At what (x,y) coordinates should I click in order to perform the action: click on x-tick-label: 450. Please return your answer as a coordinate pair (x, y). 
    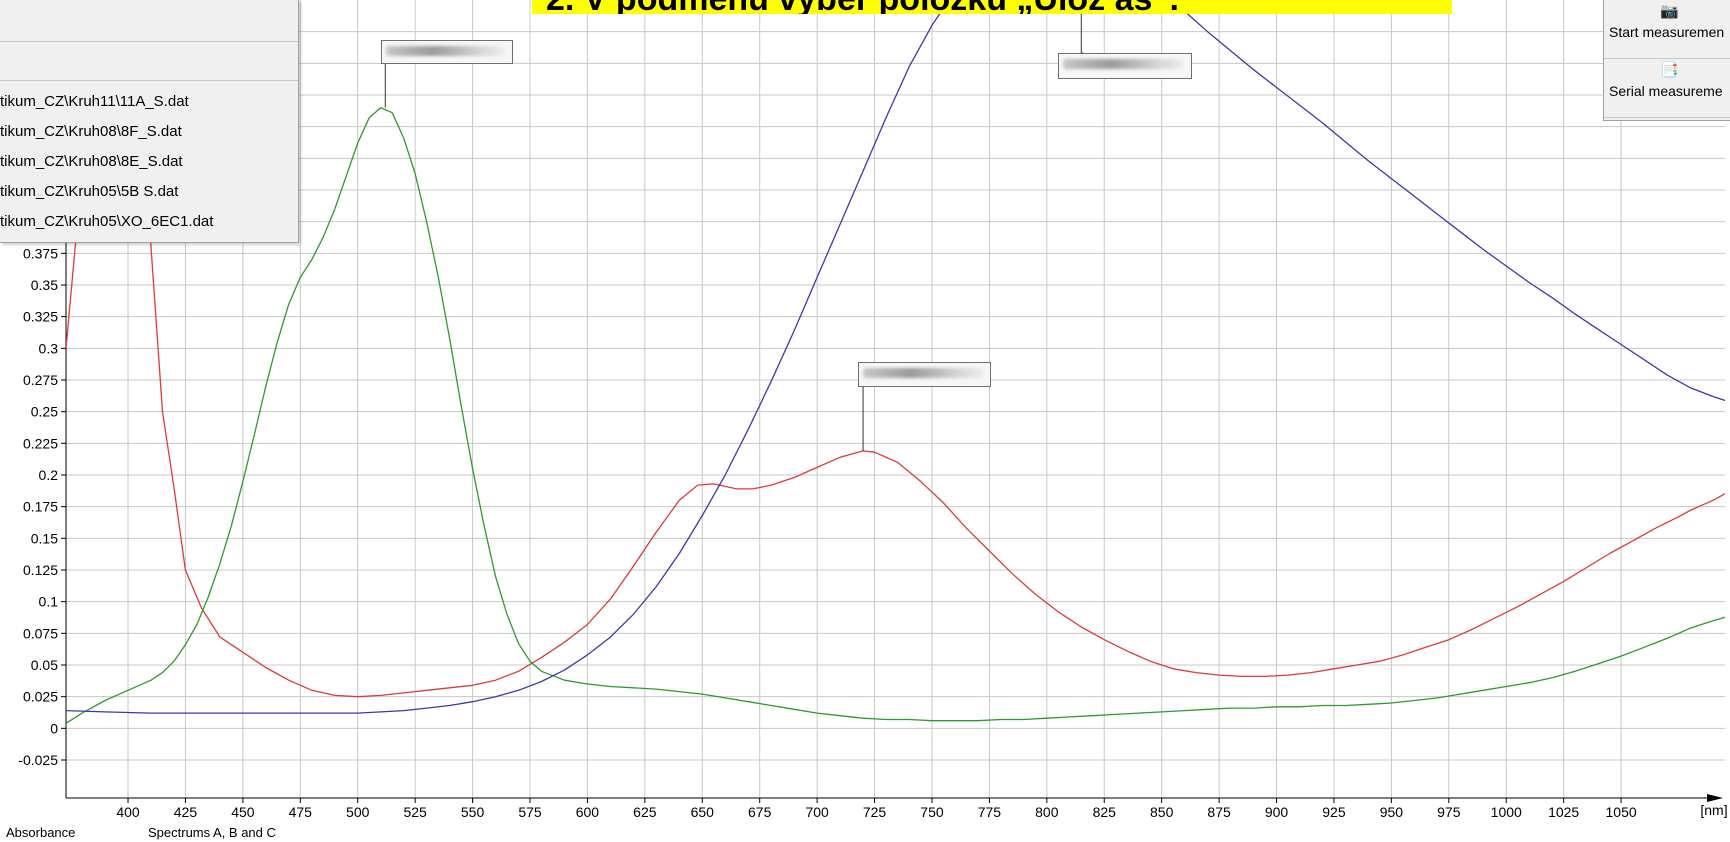
    Looking at the image, I should click on (243, 812).